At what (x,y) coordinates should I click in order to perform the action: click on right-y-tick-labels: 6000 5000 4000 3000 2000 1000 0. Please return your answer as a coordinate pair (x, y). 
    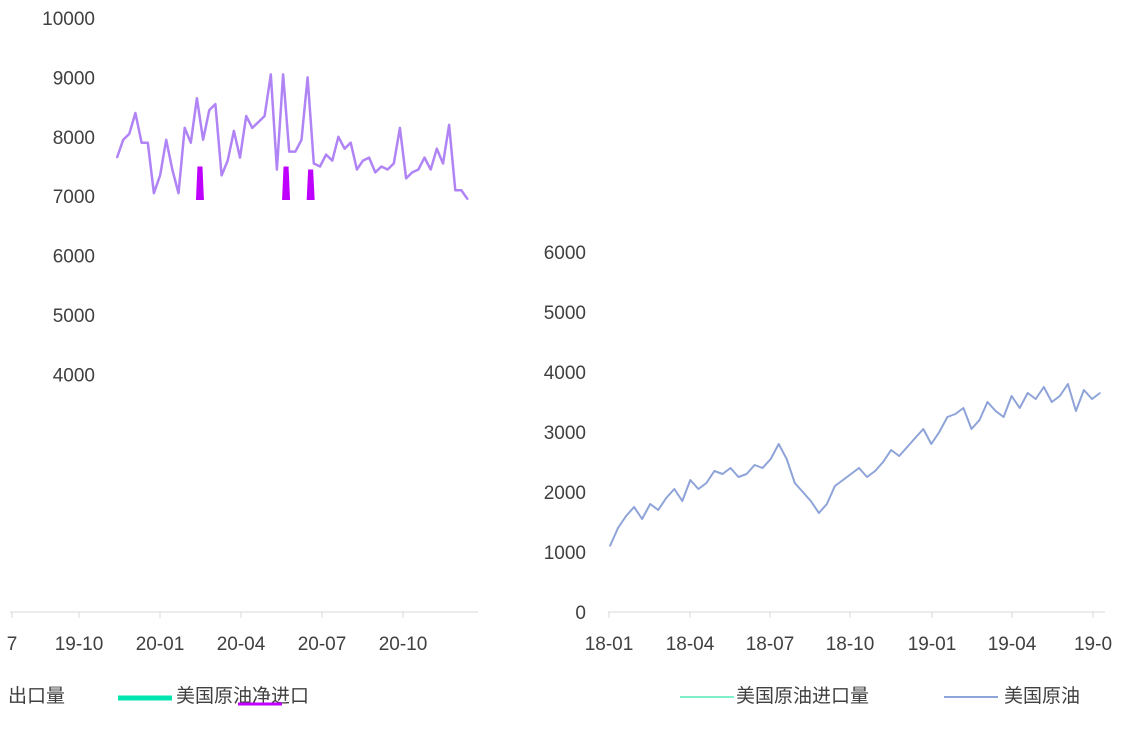
    Looking at the image, I should click on (565, 433).